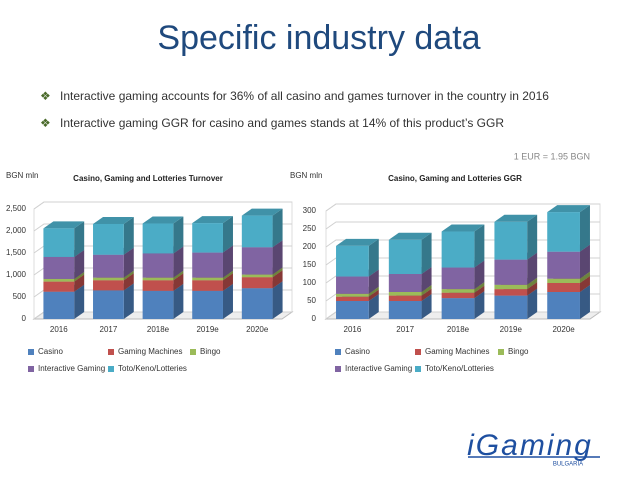 The height and width of the screenshot is (479, 638). Describe the element at coordinates (314, 318) in the screenshot. I see `y-tick-label: 0` at that location.